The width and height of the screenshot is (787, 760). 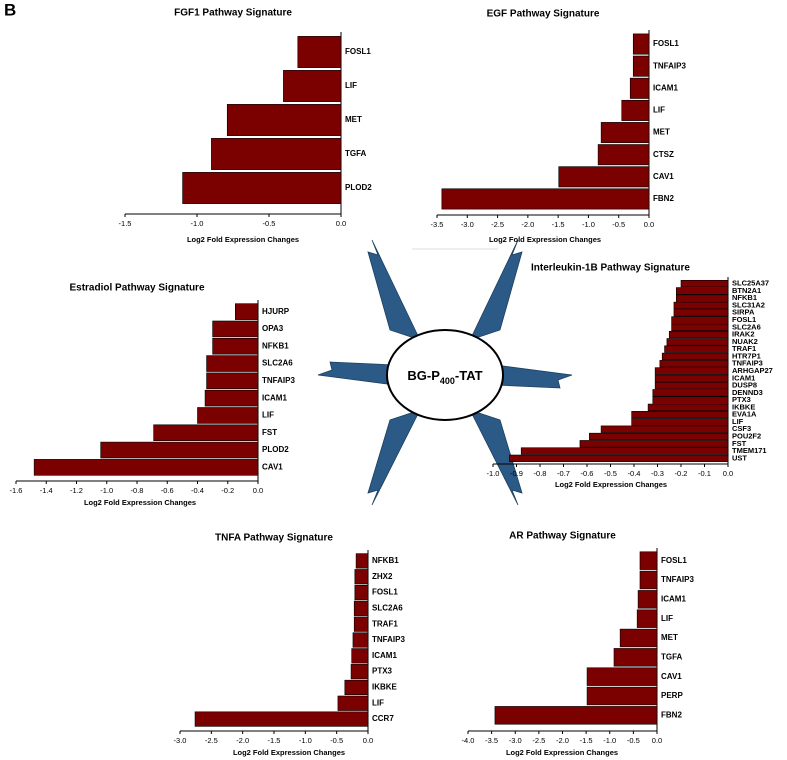 I want to click on category-label: CSF3, so click(x=741, y=428).